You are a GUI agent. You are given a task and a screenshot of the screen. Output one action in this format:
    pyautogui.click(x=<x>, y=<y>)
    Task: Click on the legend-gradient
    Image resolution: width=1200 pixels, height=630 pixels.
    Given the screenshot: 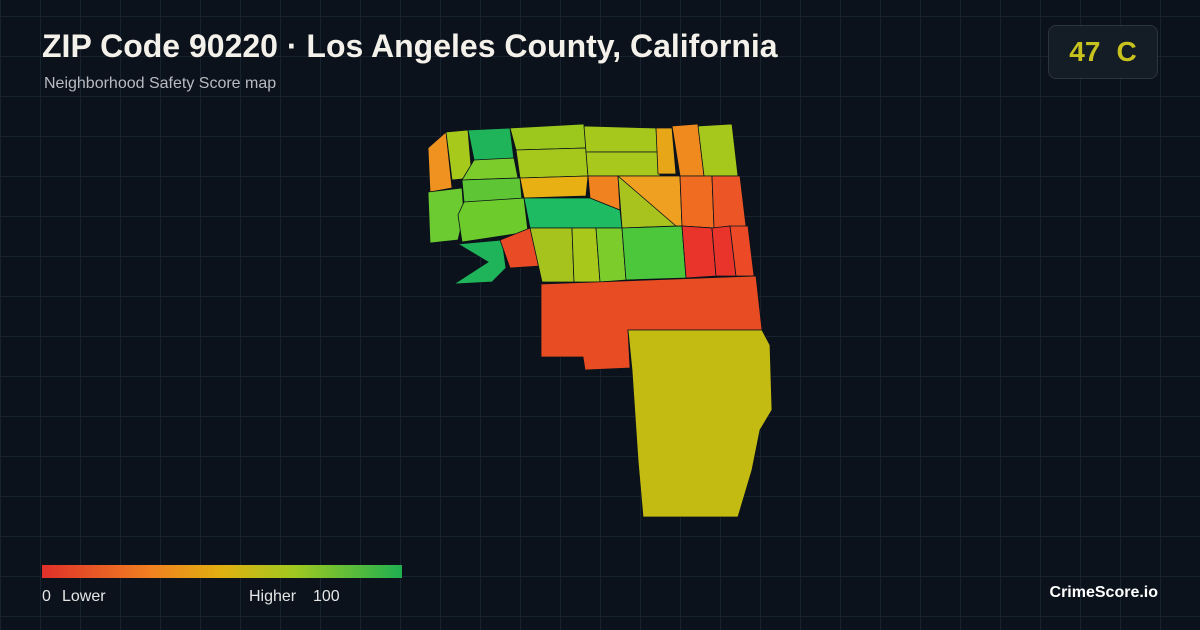 What is the action you would take?
    pyautogui.click(x=222, y=571)
    